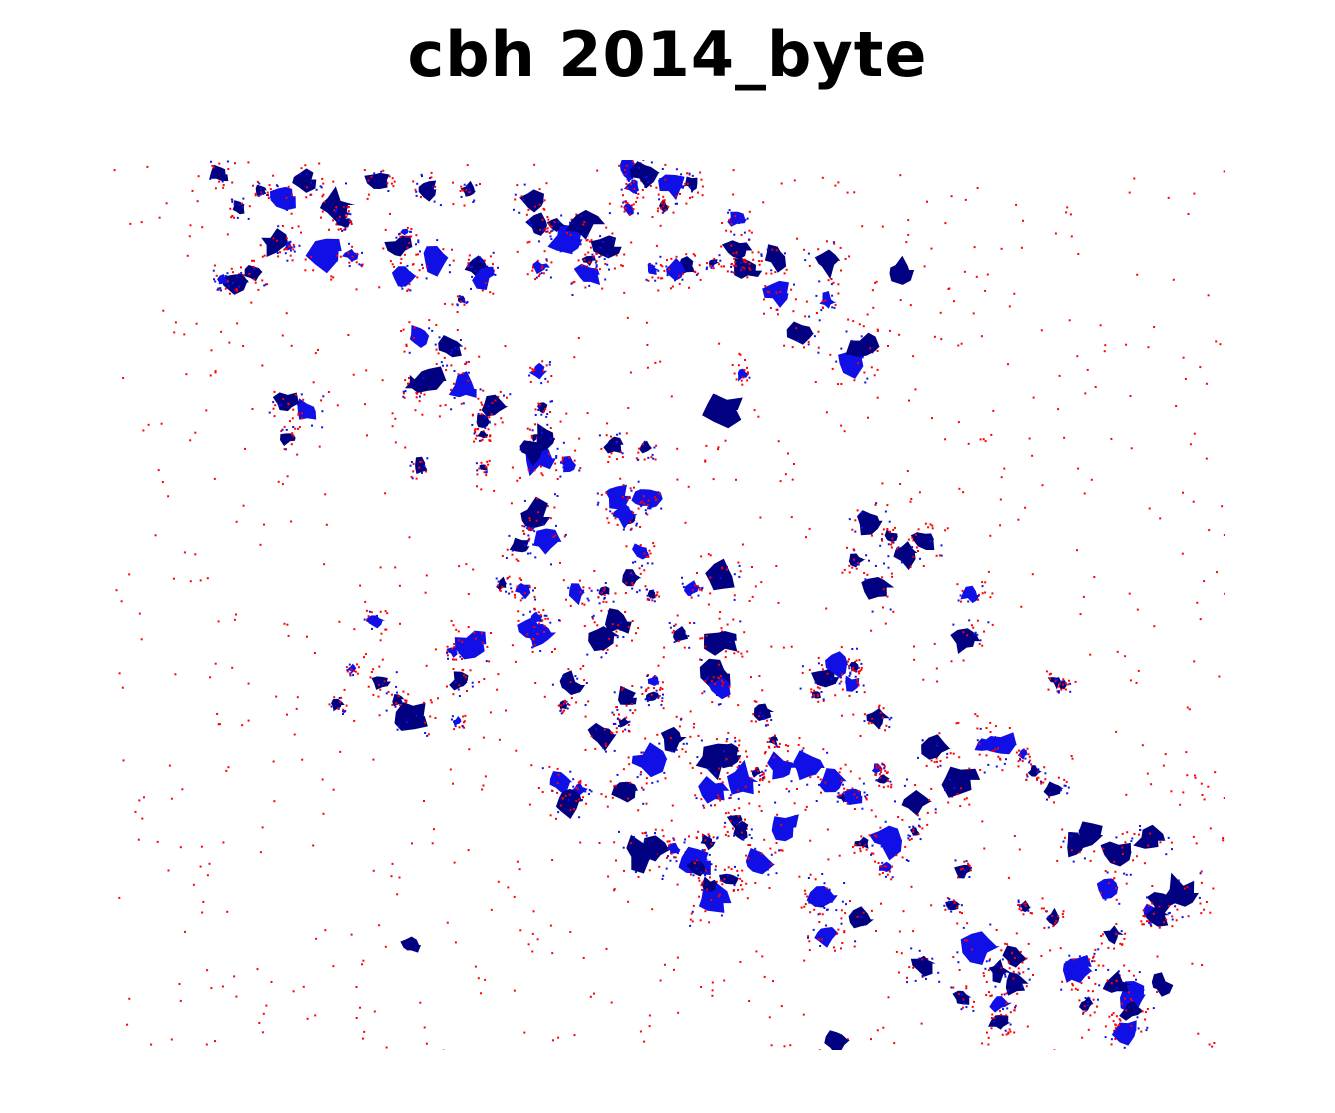 This screenshot has height=1113, width=1335. I want to click on figure-title: cbh 2014_byte, so click(667, 54).